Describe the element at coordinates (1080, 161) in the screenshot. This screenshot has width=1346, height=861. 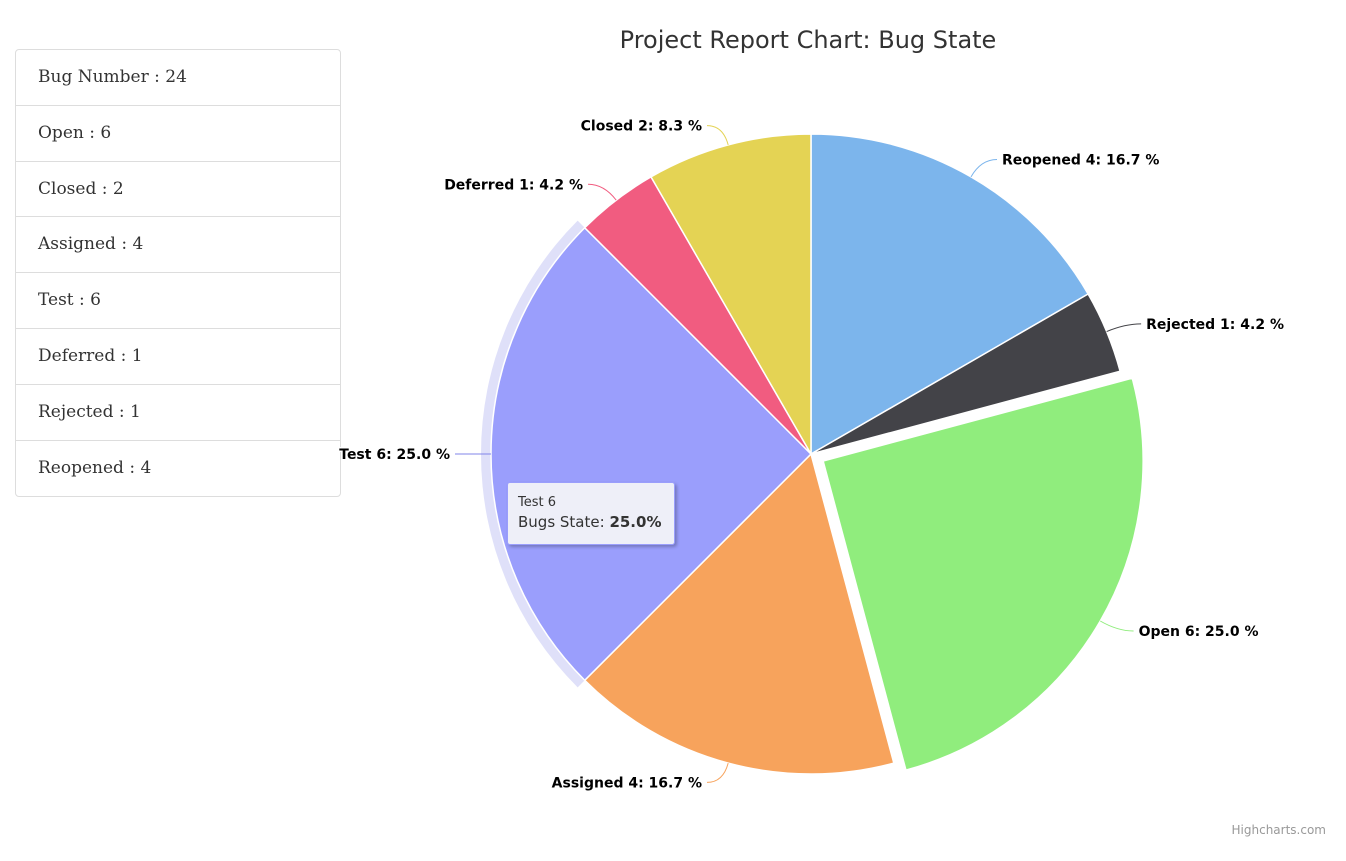
I see `data-label-reopened: Reopened 4: 16.7 %` at that location.